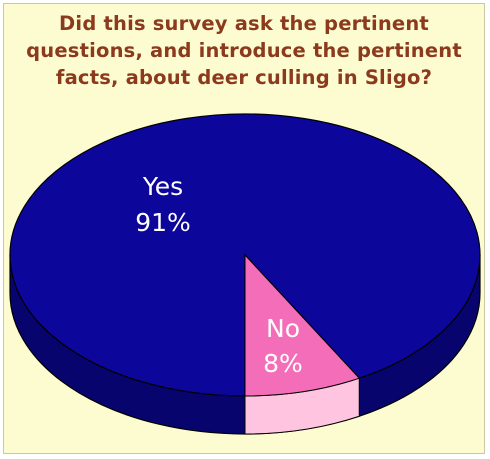 The width and height of the screenshot is (490, 459). What do you see at coordinates (283, 363) in the screenshot?
I see `slice-label-no-percent: 8%` at bounding box center [283, 363].